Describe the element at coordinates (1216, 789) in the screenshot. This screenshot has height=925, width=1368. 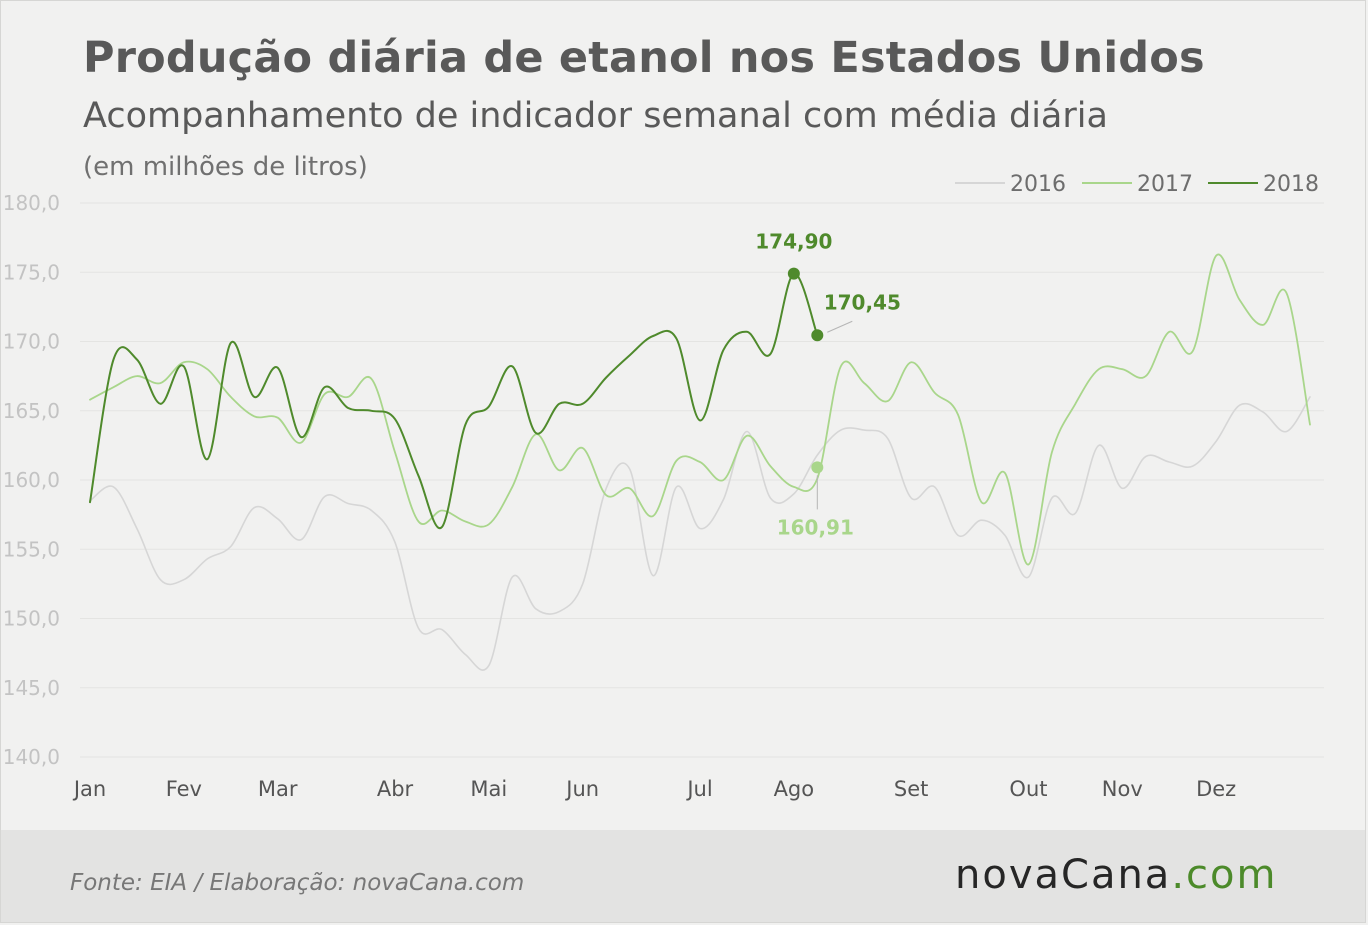
I see `x-tick-label: Dez` at that location.